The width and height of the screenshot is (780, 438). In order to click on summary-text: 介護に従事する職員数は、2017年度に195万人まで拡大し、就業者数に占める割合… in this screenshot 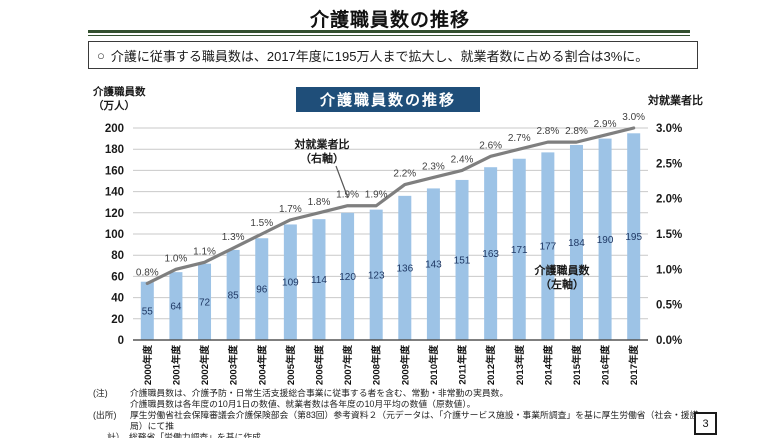, I will do `click(379, 56)`.